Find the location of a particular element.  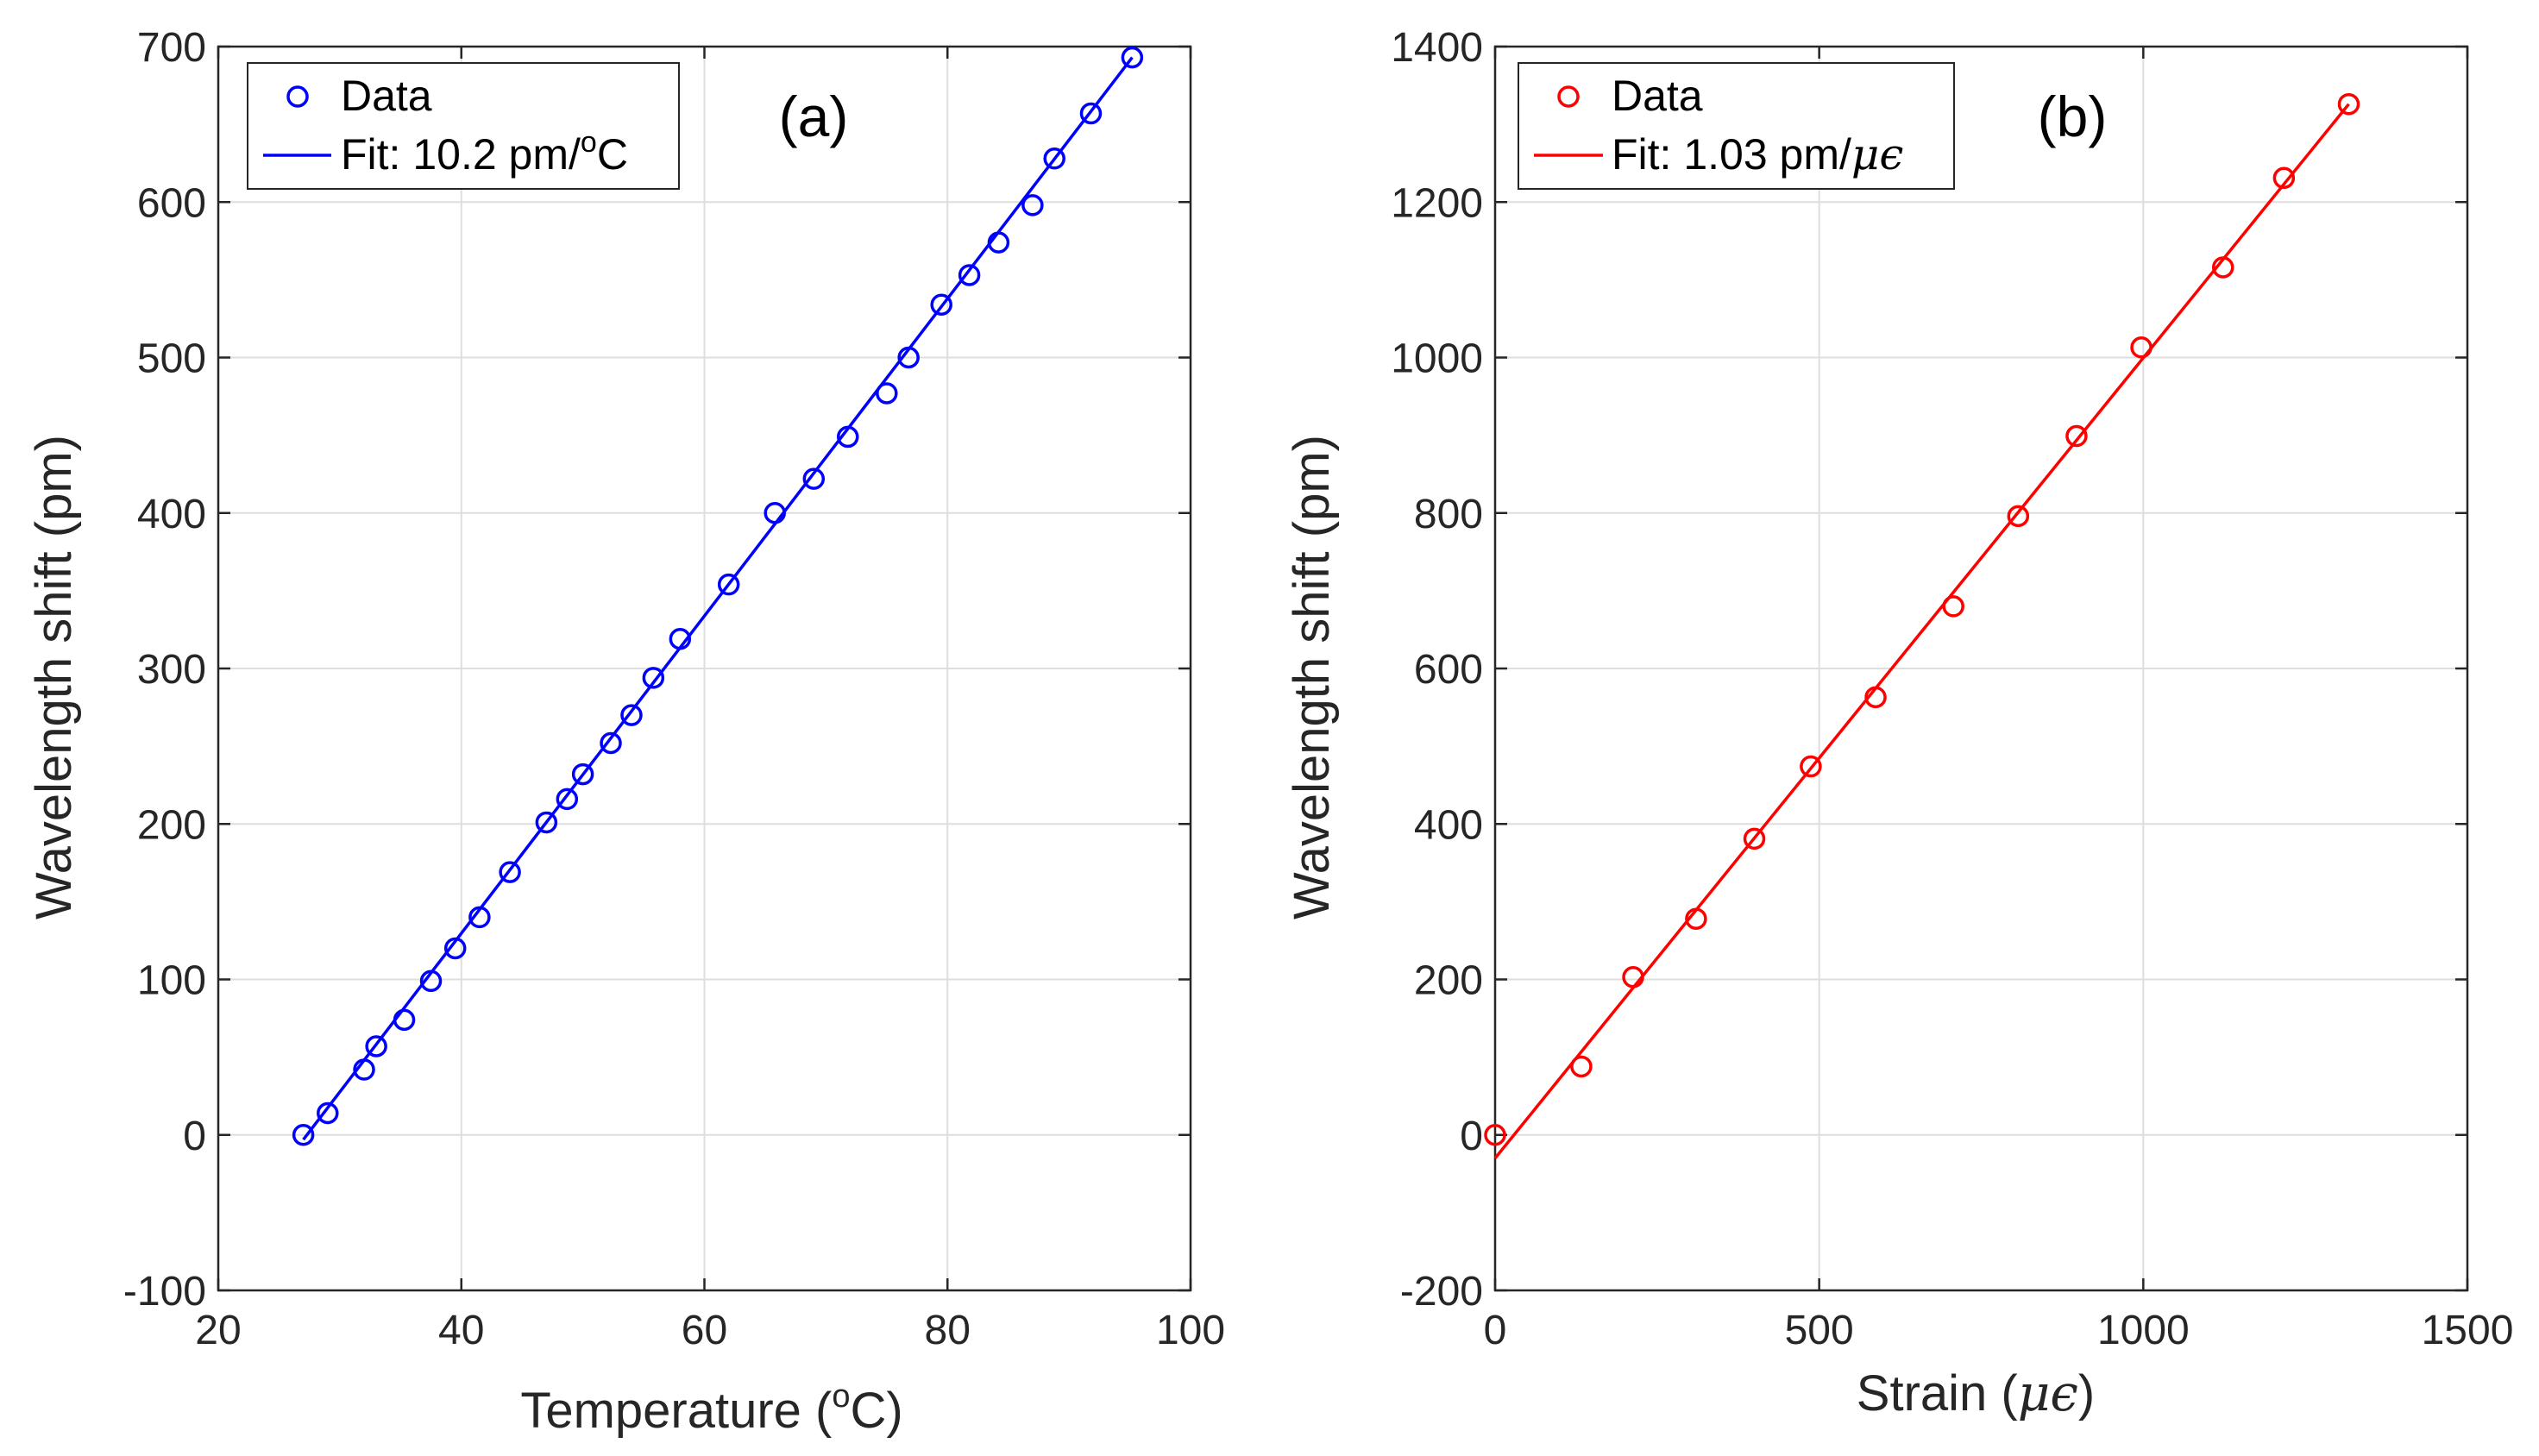

legend-box-b is located at coordinates (1736, 126).